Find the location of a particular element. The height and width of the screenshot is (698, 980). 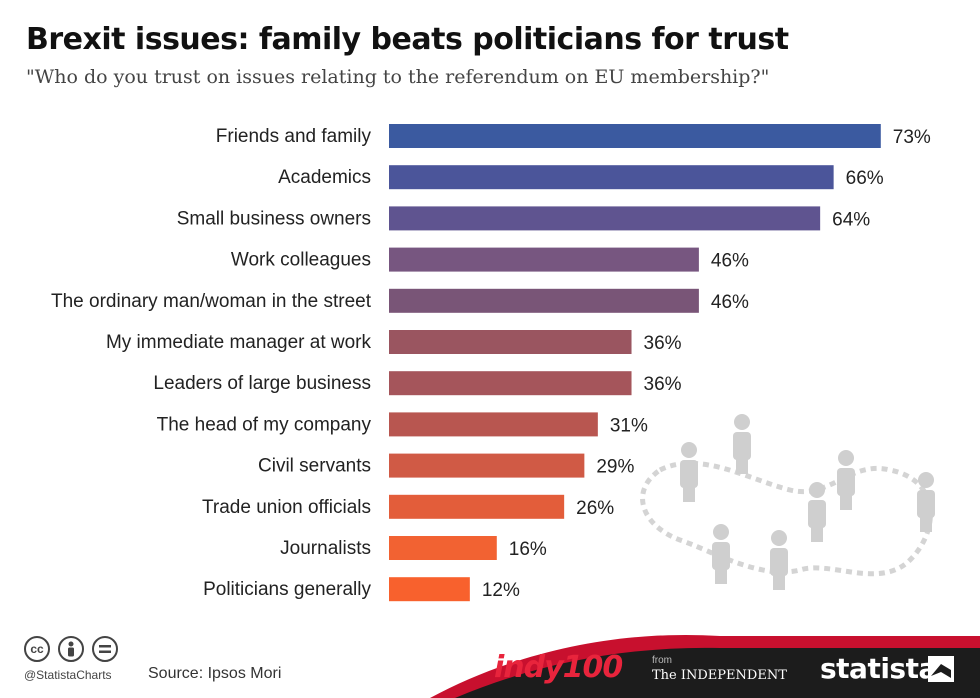

category-label: Academics is located at coordinates (324, 177).